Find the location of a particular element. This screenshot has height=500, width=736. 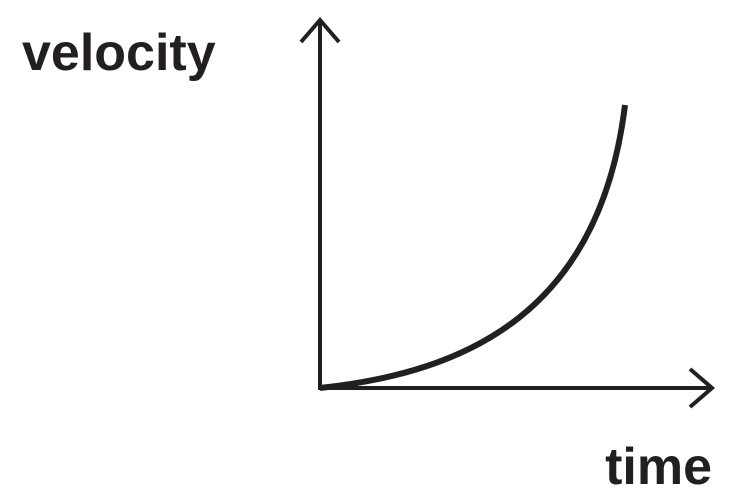

x-axis-arrowhead is located at coordinates (702, 388).